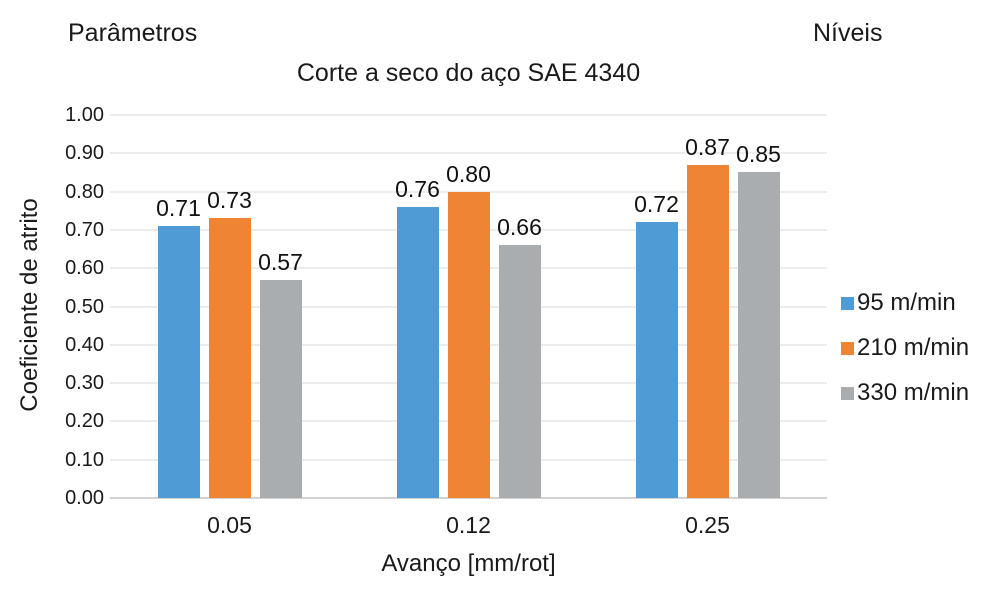 Image resolution: width=1004 pixels, height=591 pixels. Describe the element at coordinates (84, 459) in the screenshot. I see `y-tick-label: 0.10` at that location.